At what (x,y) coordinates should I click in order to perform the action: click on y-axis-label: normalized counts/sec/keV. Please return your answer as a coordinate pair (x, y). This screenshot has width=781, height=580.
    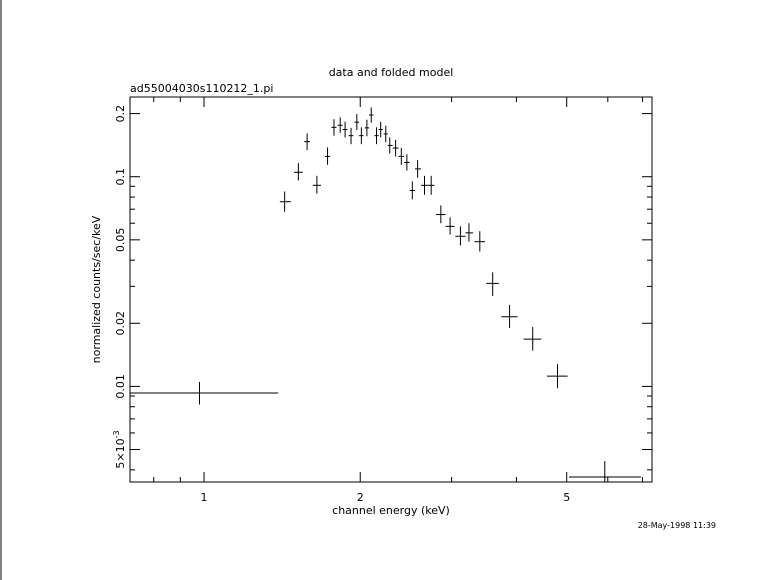
    Looking at the image, I should click on (96, 289).